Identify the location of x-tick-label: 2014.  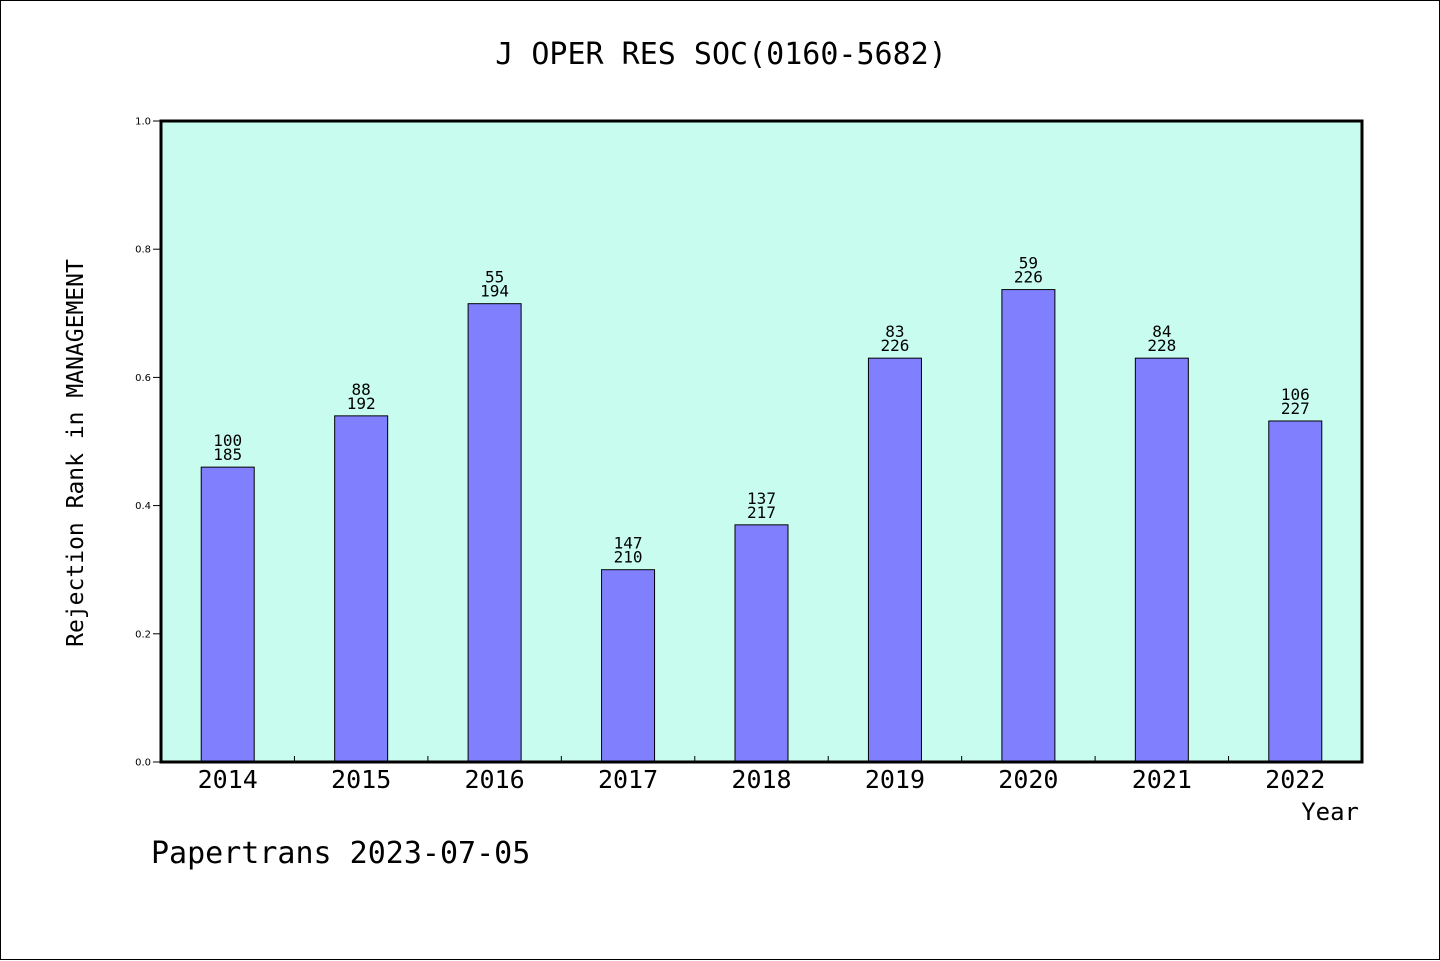
(228, 779).